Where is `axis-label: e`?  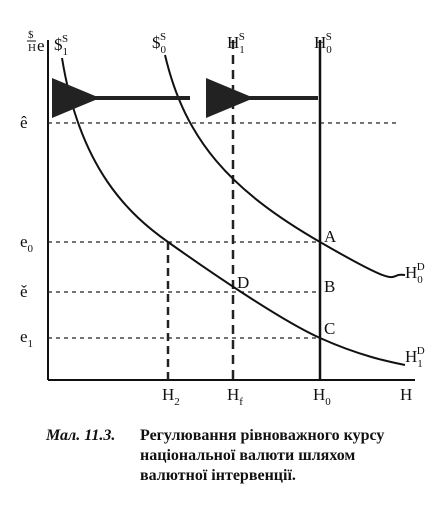
axis-label: e is located at coordinates (41, 45).